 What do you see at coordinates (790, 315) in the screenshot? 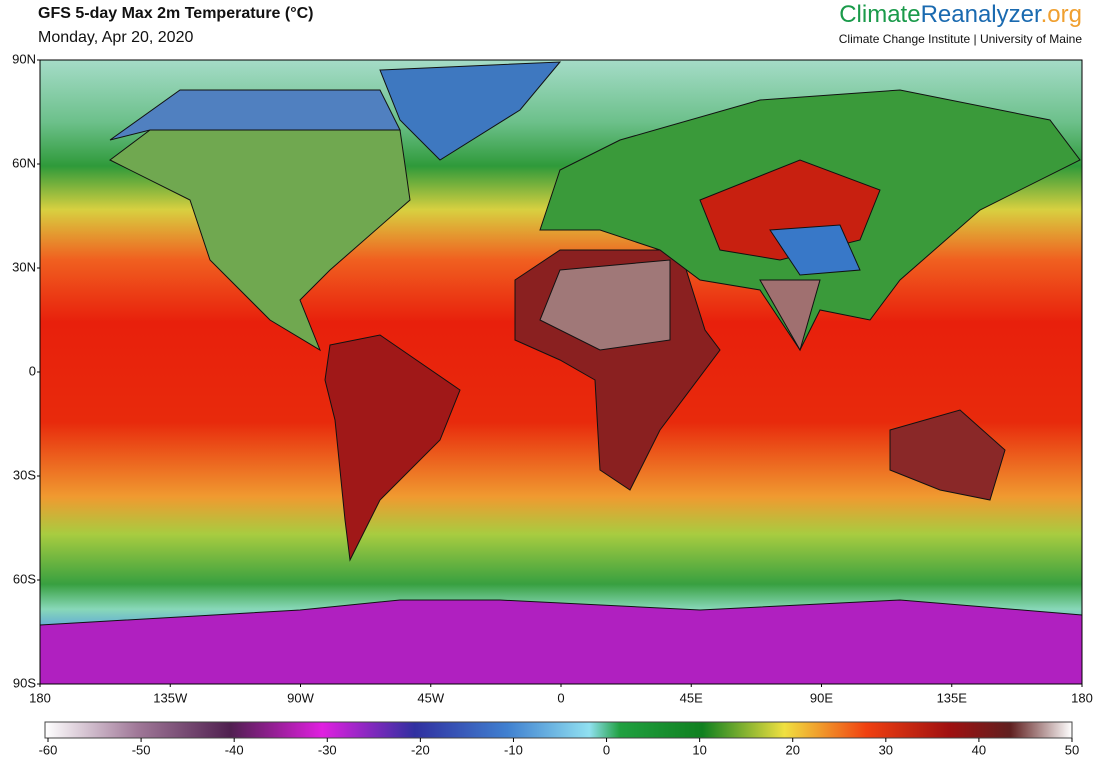
I see `india` at bounding box center [790, 315].